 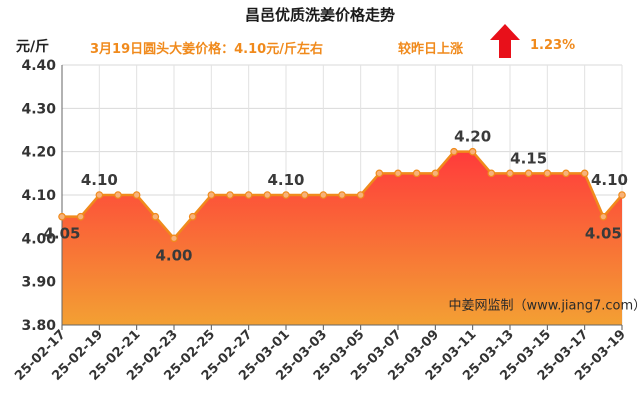 What do you see at coordinates (173, 255) in the screenshot?
I see `data-label: 4.00` at bounding box center [173, 255].